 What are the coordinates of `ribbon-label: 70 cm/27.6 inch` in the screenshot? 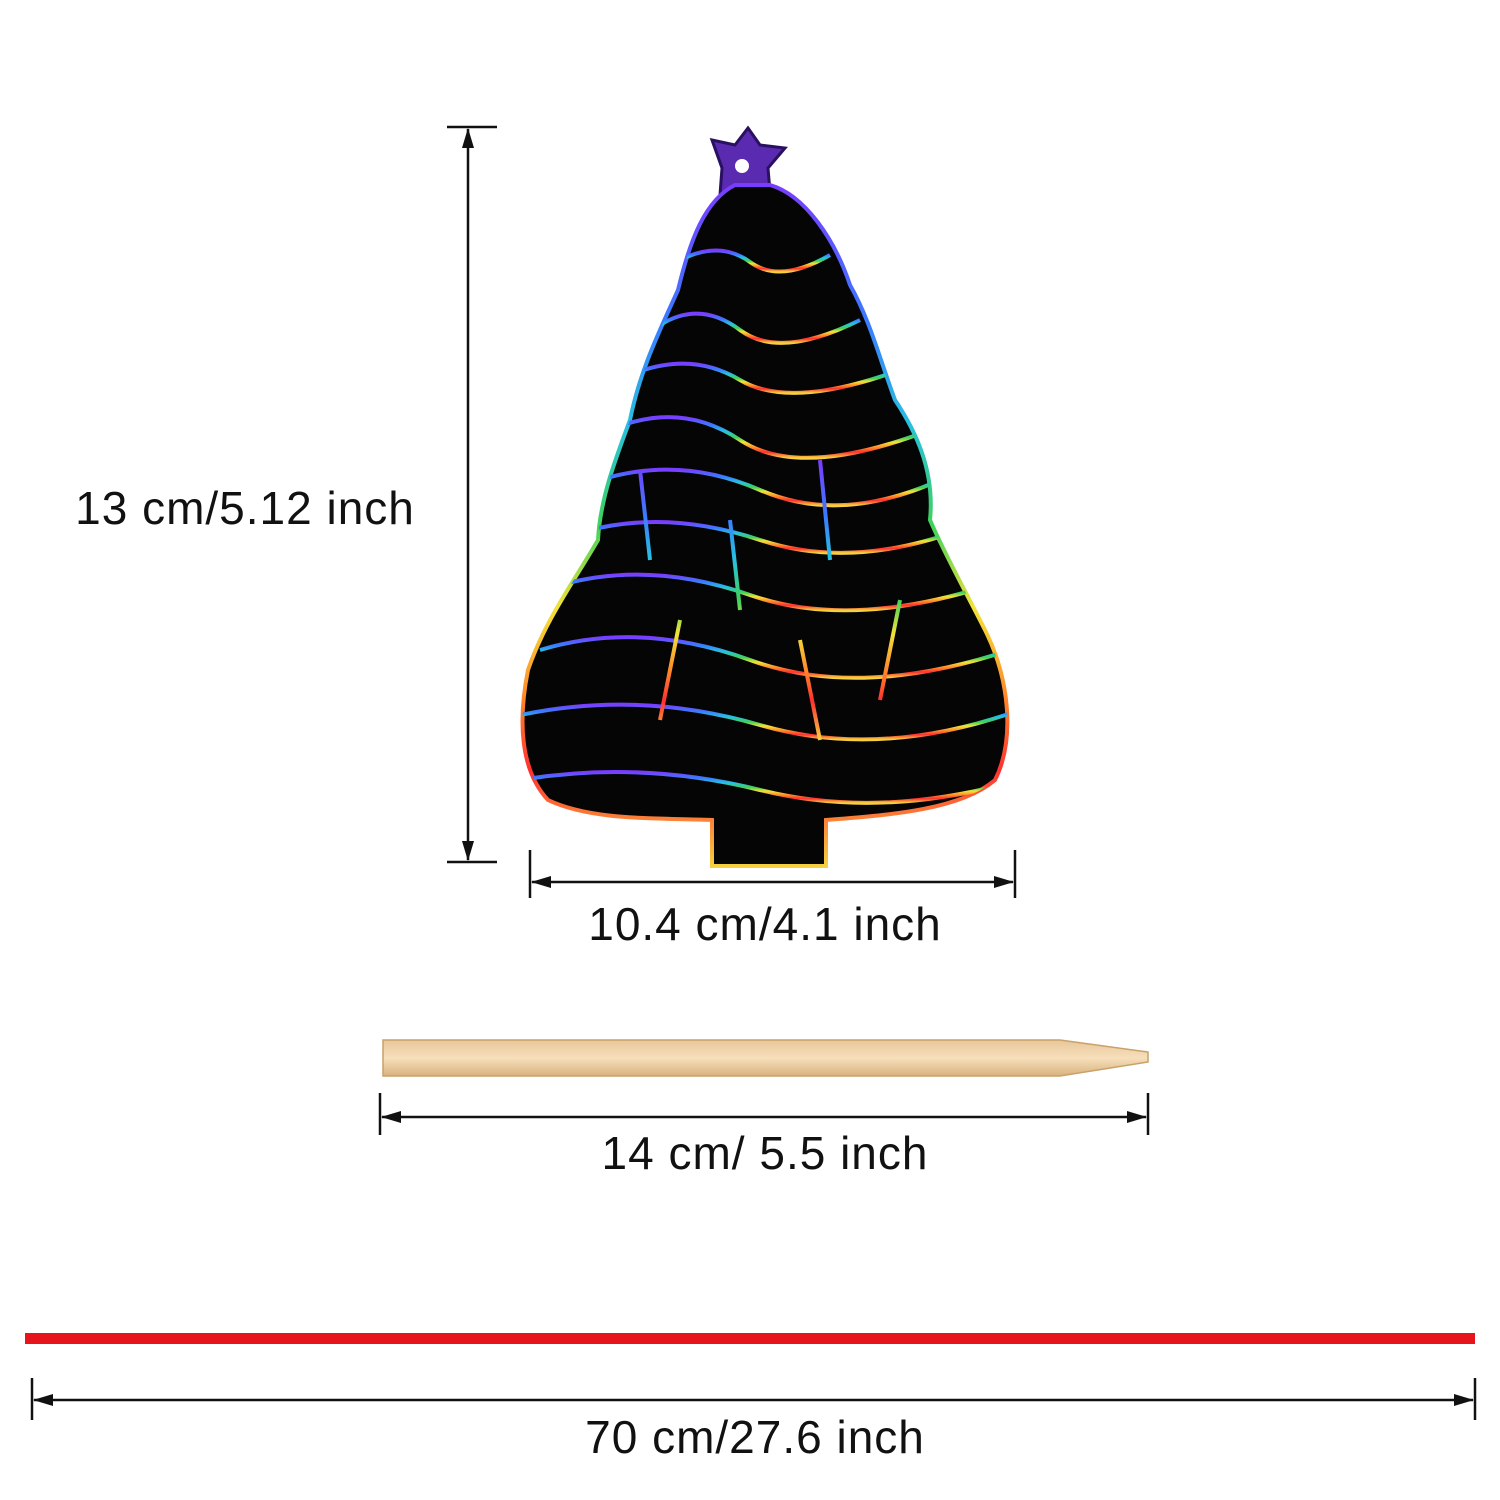 It's located at (755, 1437).